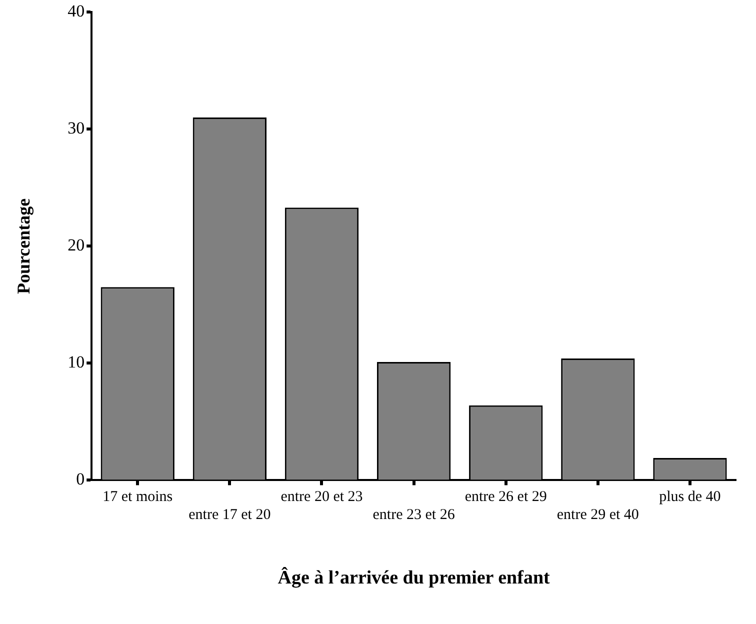 The image size is (756, 624). Describe the element at coordinates (414, 577) in the screenshot. I see `x-axis-title: Âge à l’arrivée du premier enfant` at that location.